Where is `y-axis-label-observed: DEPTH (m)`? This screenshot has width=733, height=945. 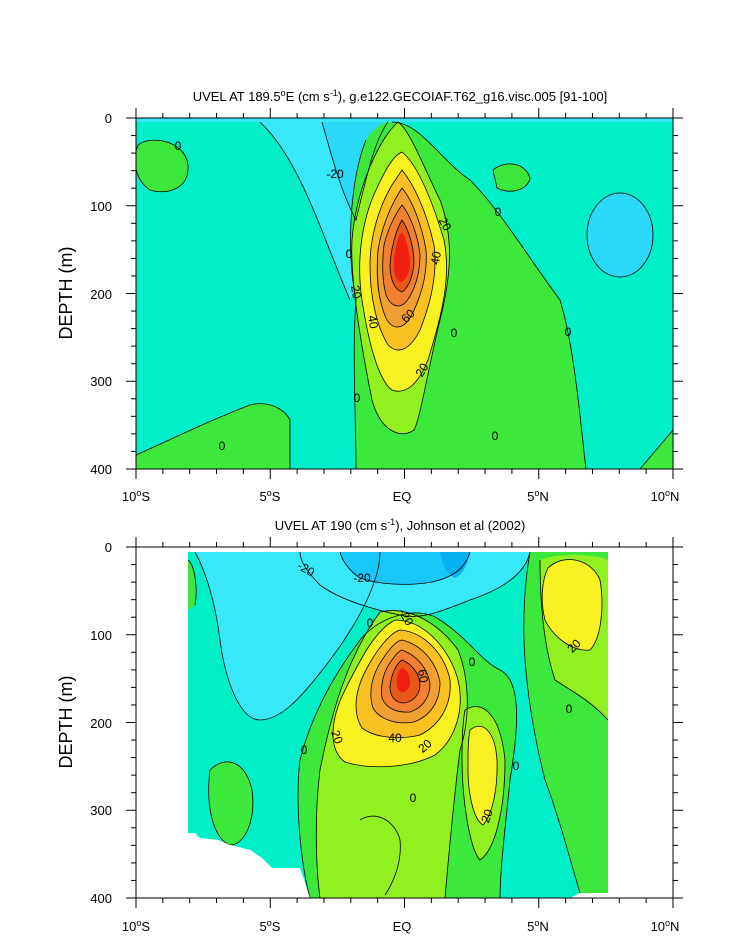 y-axis-label-observed: DEPTH (m) is located at coordinates (66, 722).